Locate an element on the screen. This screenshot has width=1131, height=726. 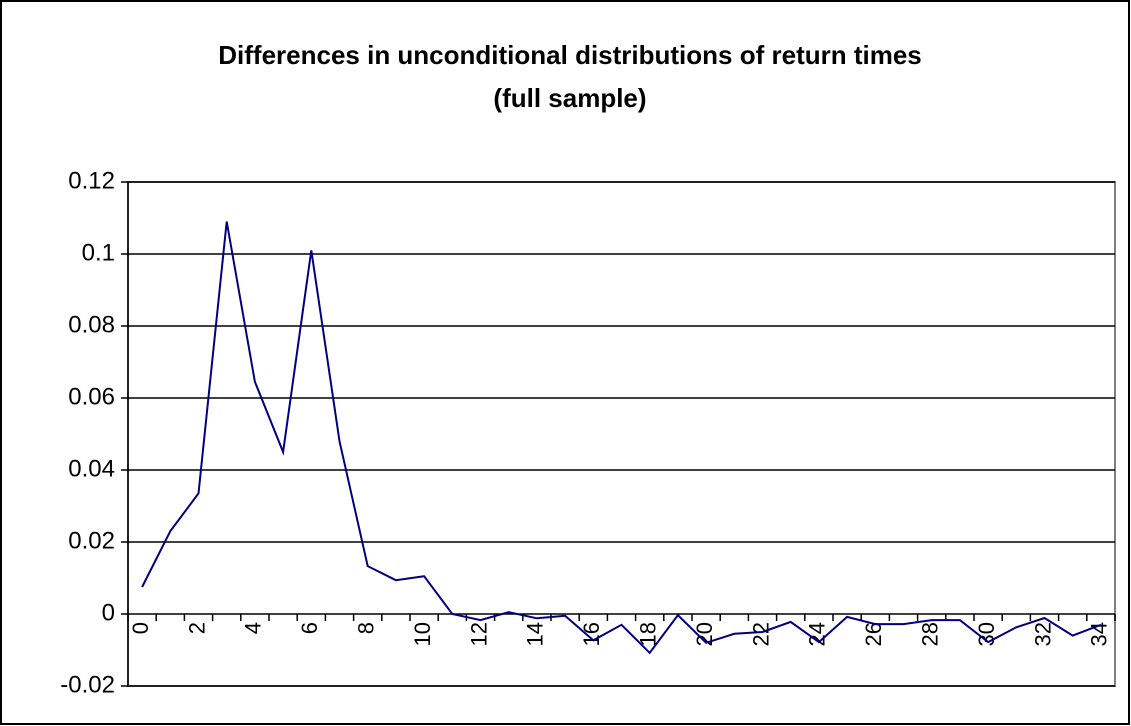
y-tick-label: 0 is located at coordinates (108, 612).